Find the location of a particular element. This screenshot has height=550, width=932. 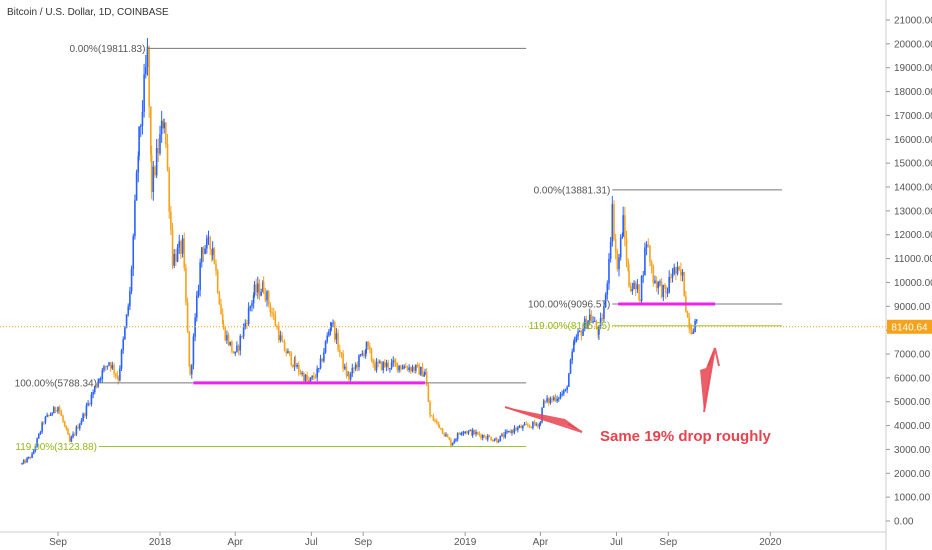

fib-level-label: 0.00%(19811.83) is located at coordinates (107, 49).